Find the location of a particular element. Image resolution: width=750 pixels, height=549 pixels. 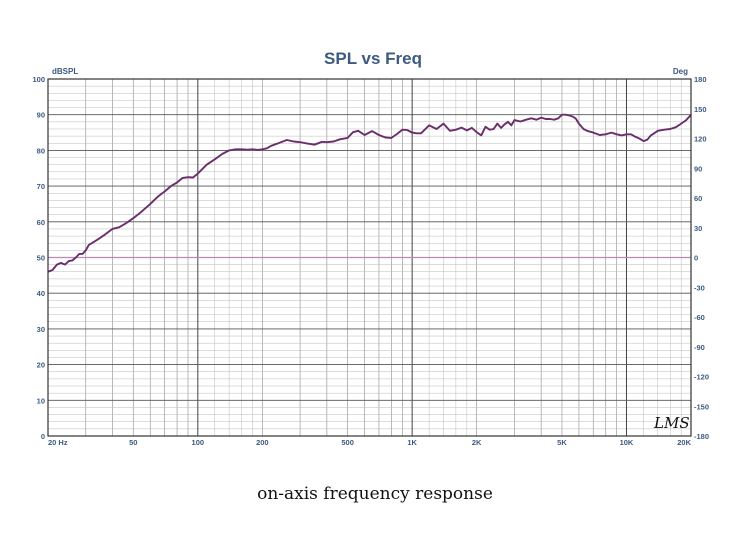

x-tick-label: 2K is located at coordinates (477, 442).